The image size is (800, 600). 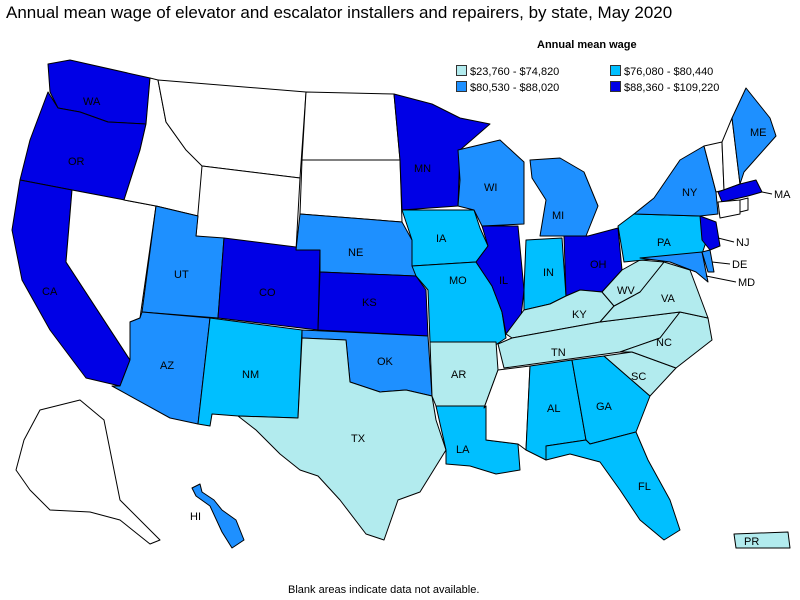 I want to click on label-UT: UT, so click(x=181, y=275).